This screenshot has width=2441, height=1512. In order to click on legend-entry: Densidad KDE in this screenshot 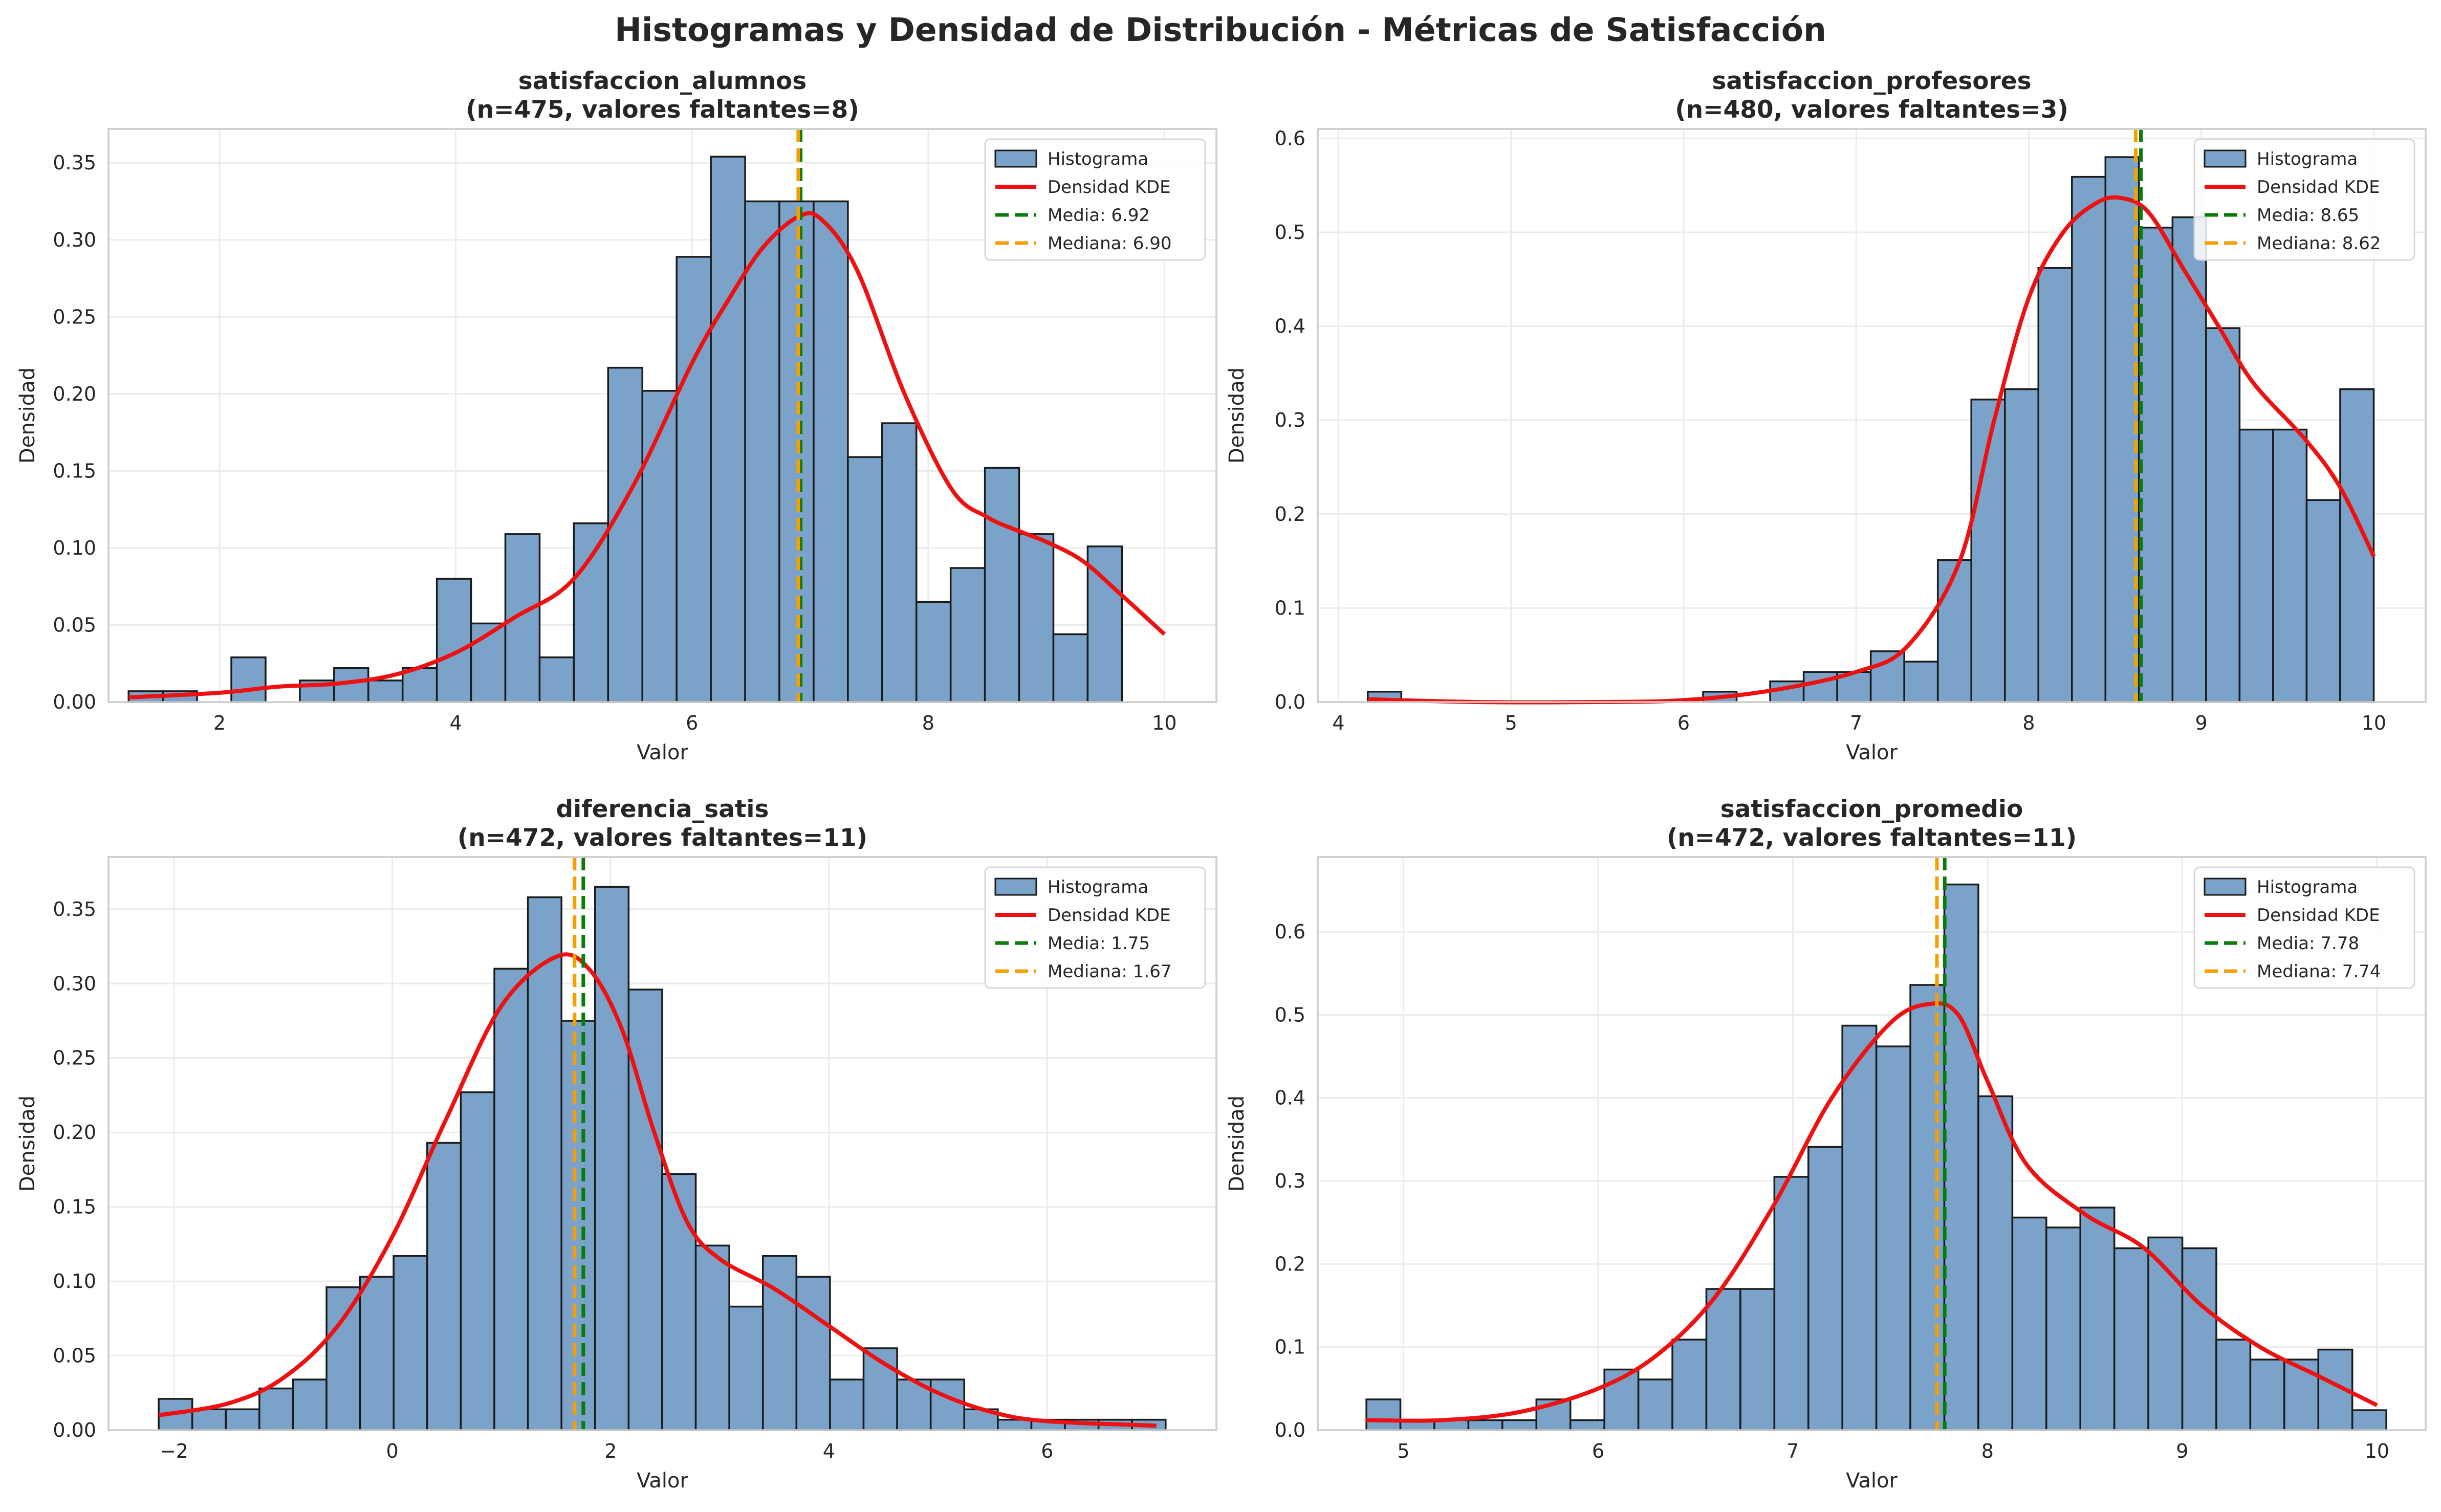, I will do `click(2318, 187)`.